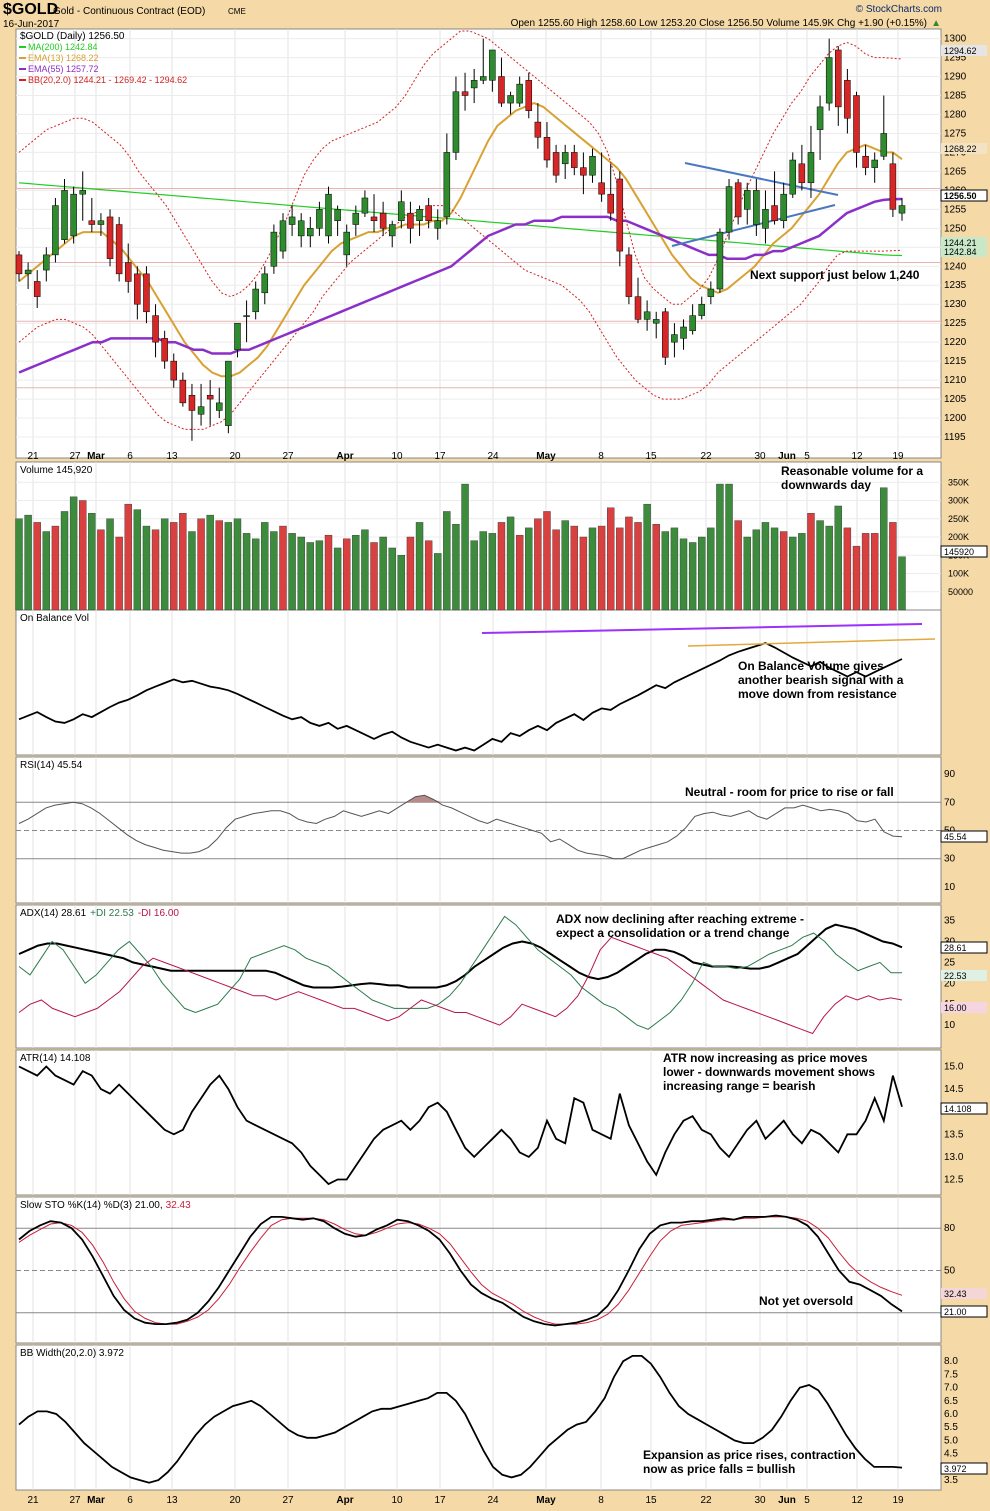  What do you see at coordinates (397, 456) in the screenshot?
I see `x-tick-label-top: 10` at bounding box center [397, 456].